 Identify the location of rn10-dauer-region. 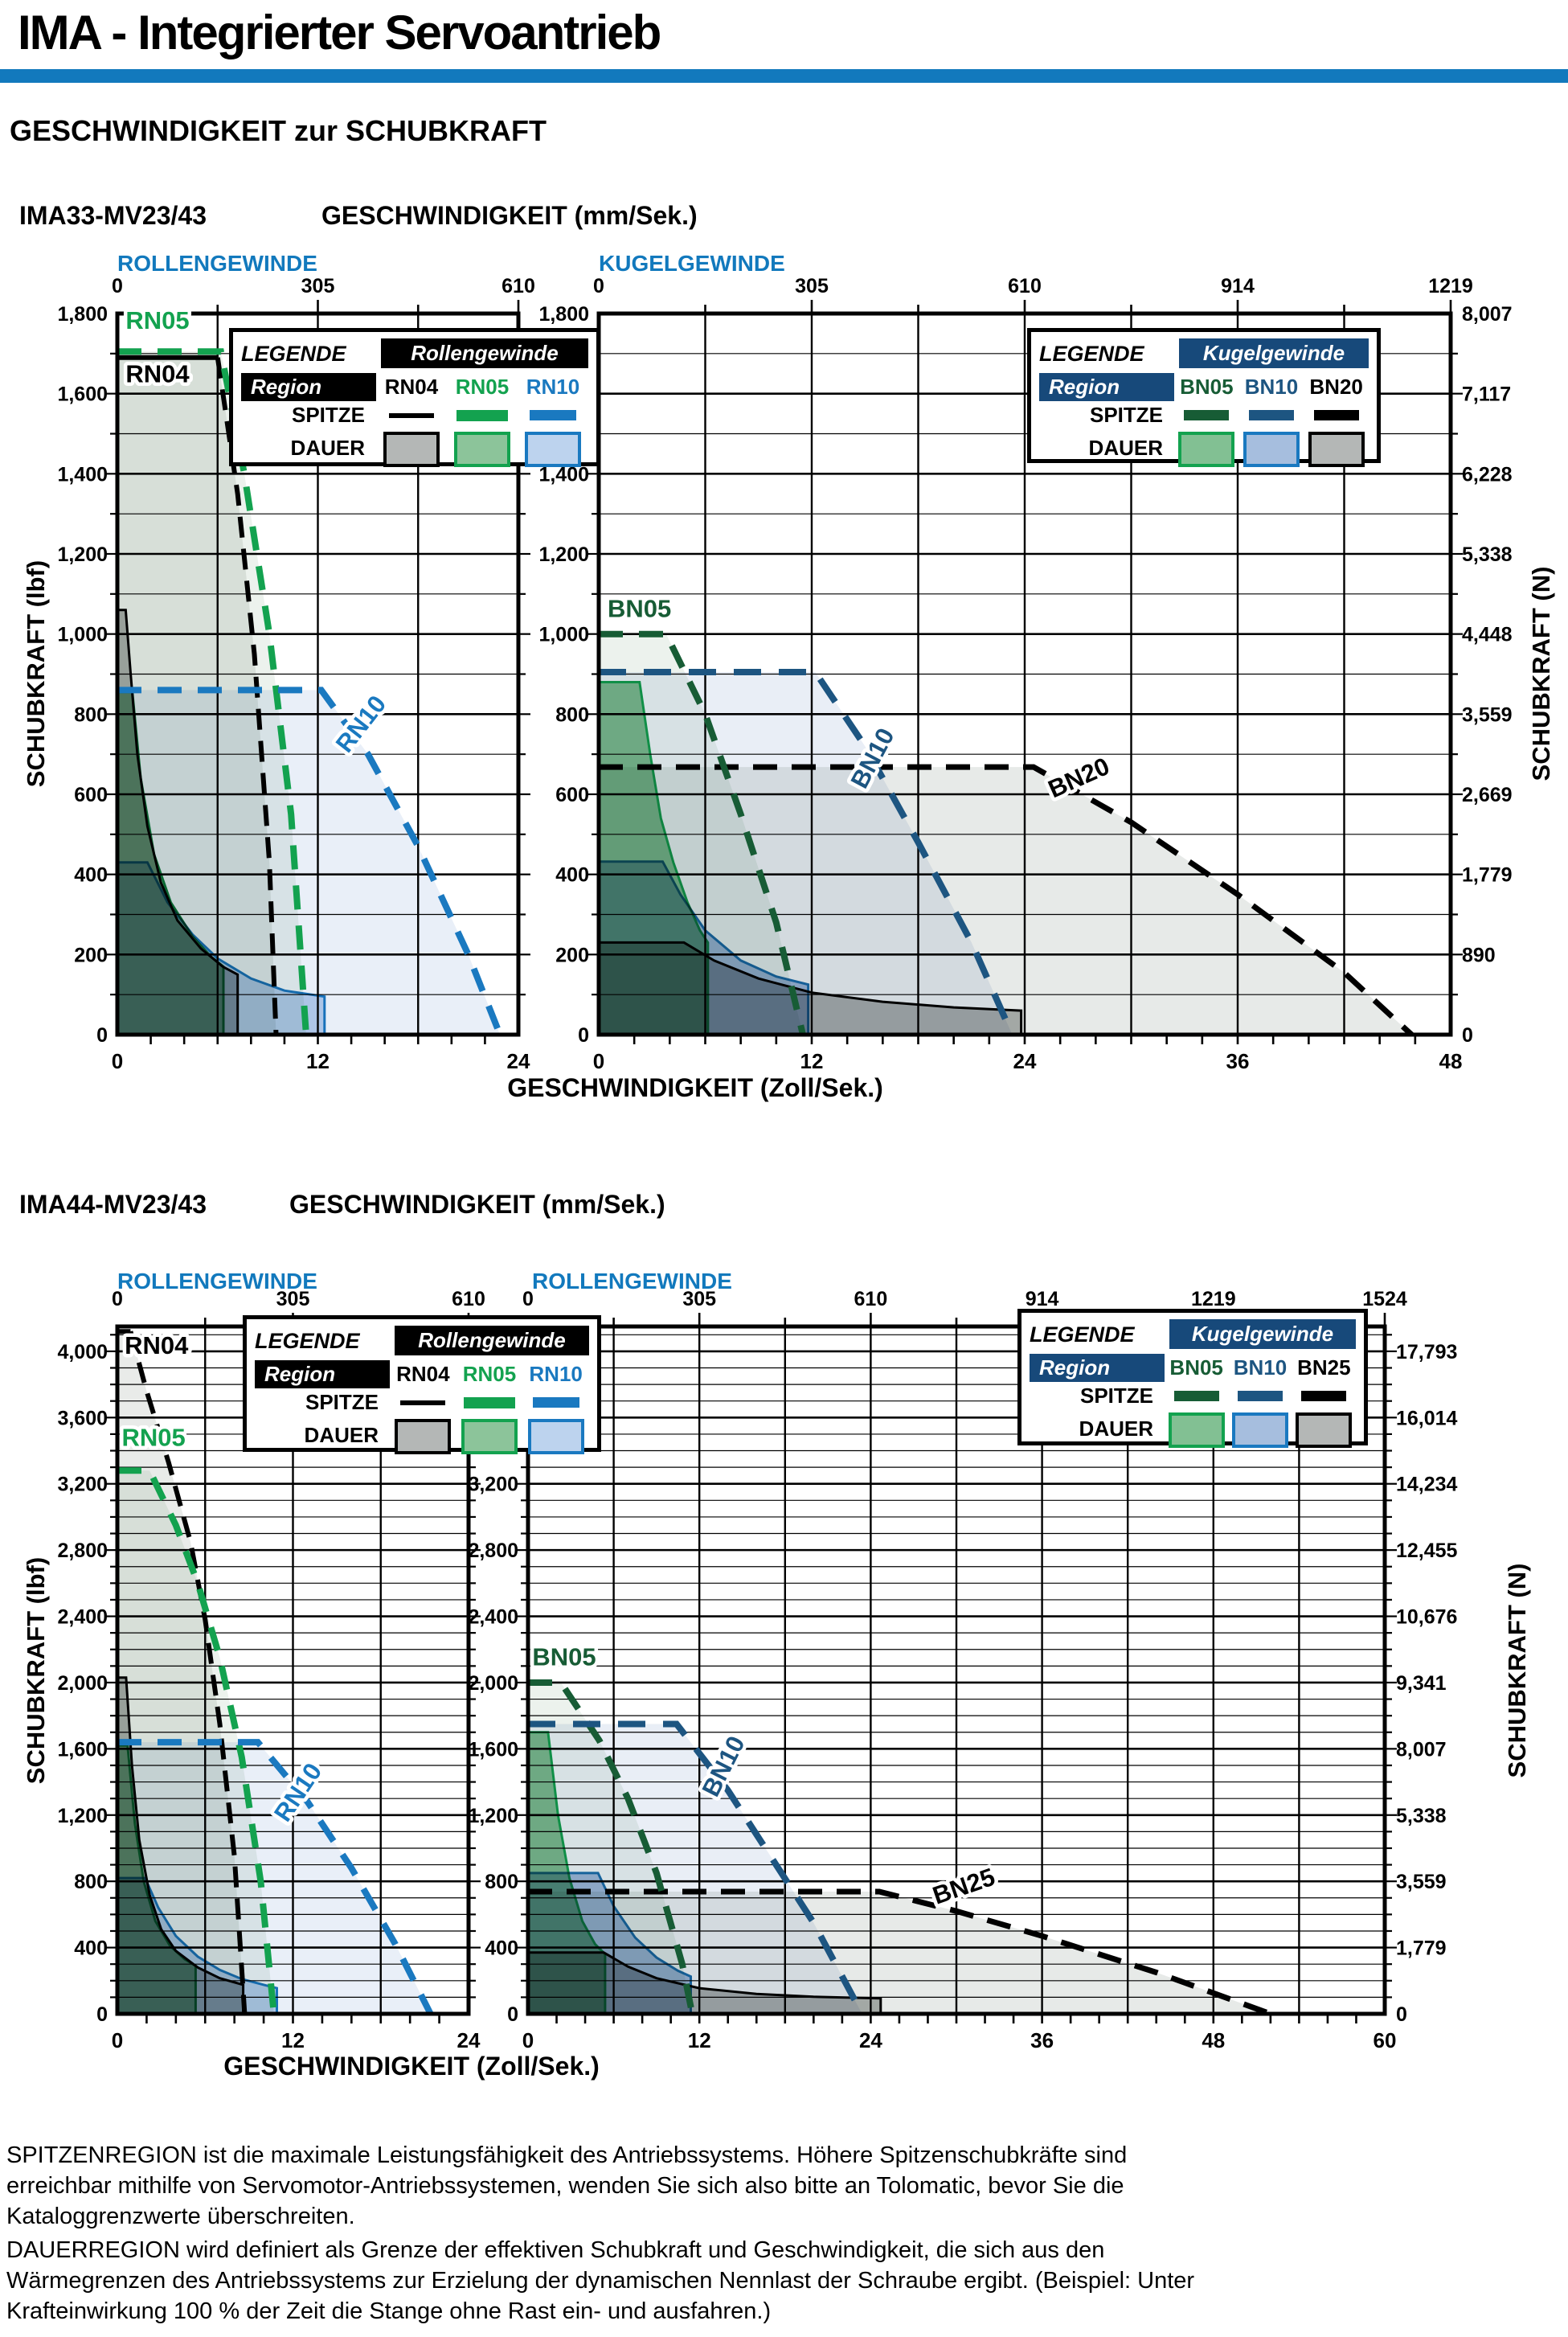
(221, 948).